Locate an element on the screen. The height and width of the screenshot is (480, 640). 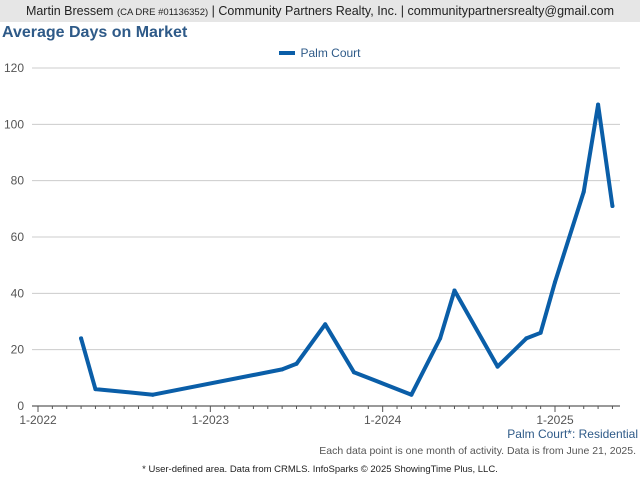
chart-title: Average Days on Market is located at coordinates (95, 32).